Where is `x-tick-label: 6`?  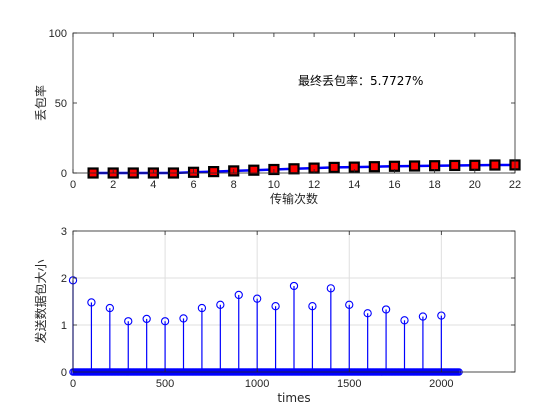
x-tick-label: 6 is located at coordinates (193, 185).